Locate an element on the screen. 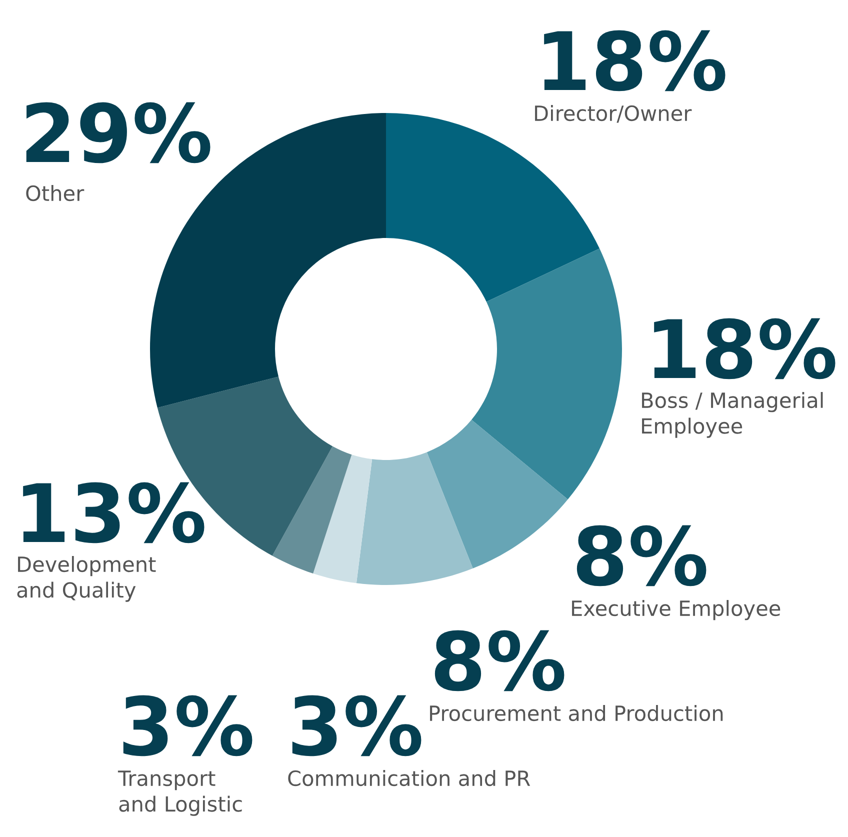 This screenshot has height=837, width=848. slice-label: Development and Quality is located at coordinates (86, 579).